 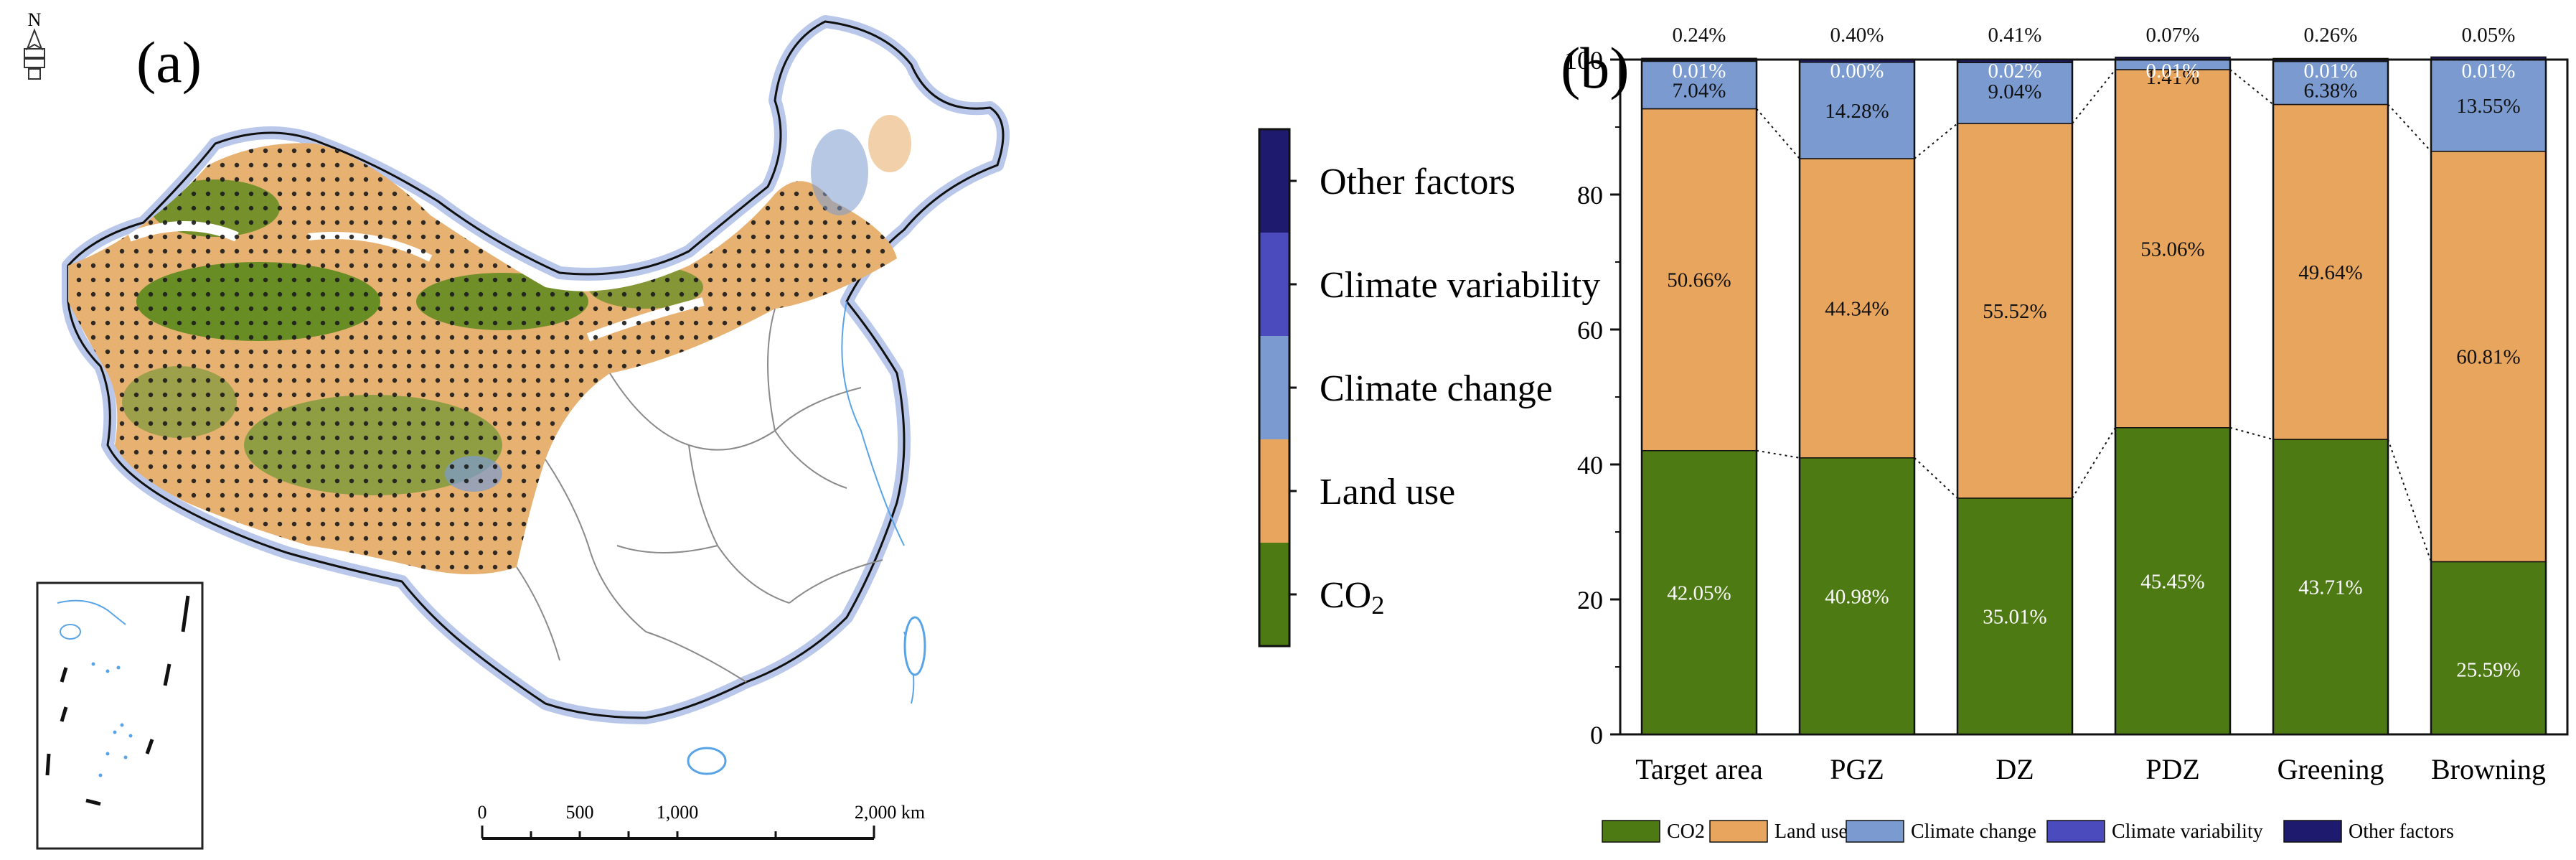 What do you see at coordinates (1699, 35) in the screenshot?
I see `data-label-other-factors-target-area: 0.24%` at bounding box center [1699, 35].